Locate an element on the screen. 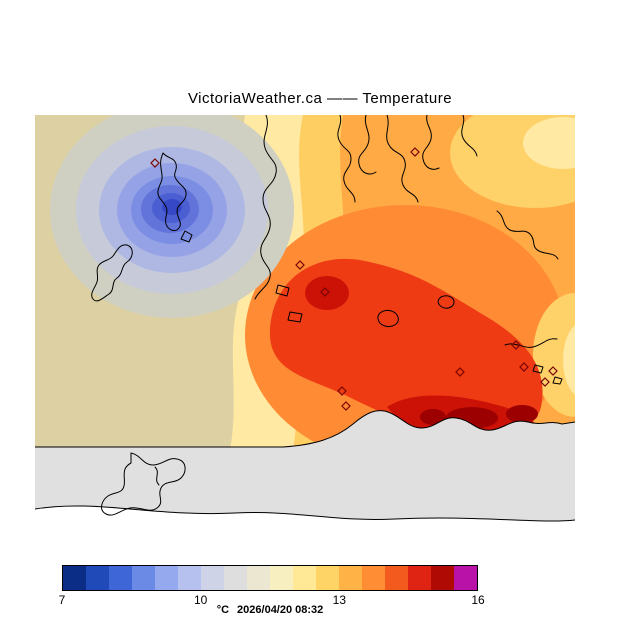  coastline-saanich is located at coordinates (172, 192).